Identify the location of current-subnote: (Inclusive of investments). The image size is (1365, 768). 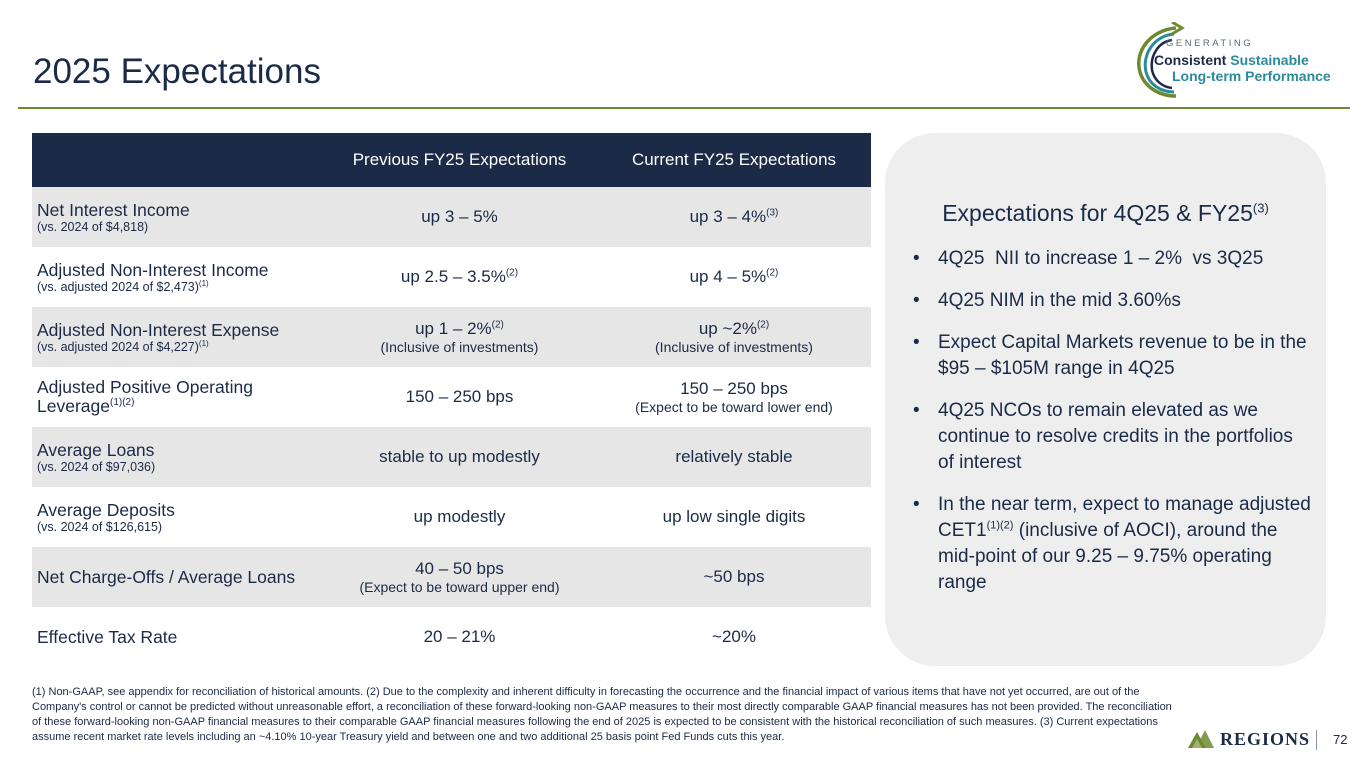
(734, 347).